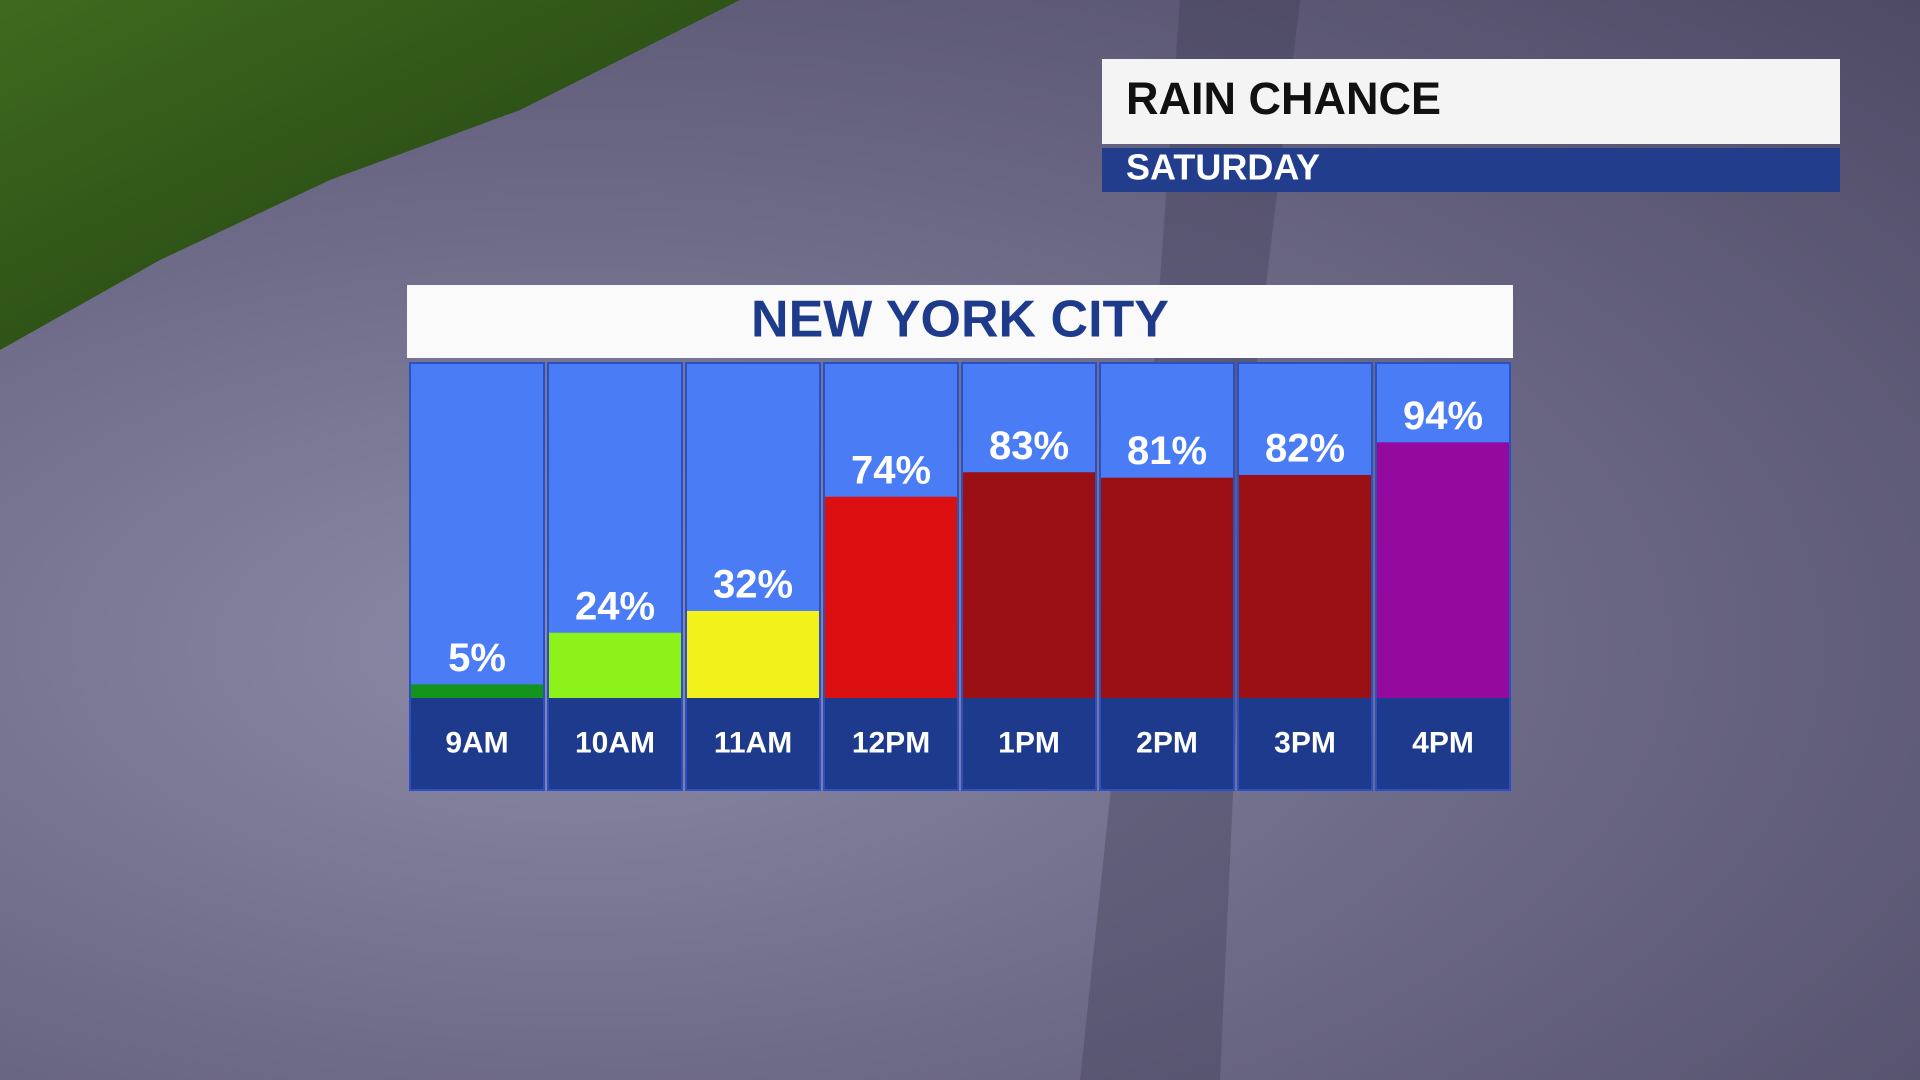  I want to click on value-label: 81%, so click(1167, 451).